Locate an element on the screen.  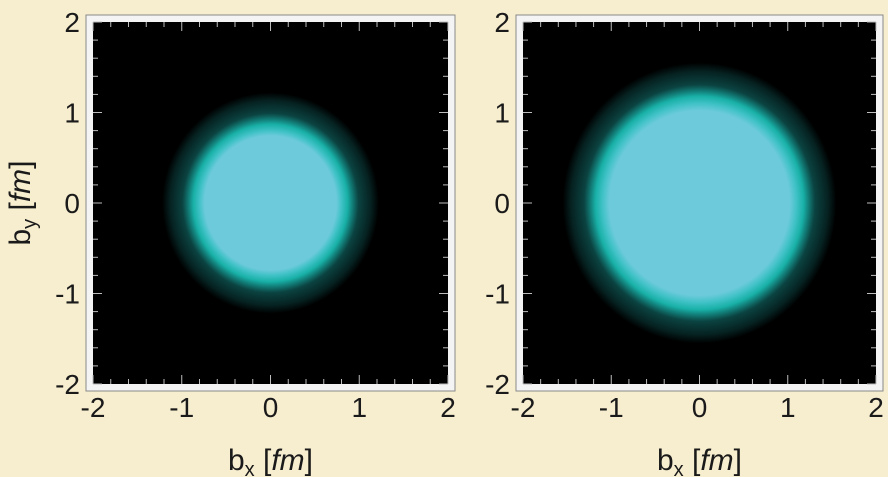
left-x-axis-label: bx [fm] is located at coordinates (270, 460).